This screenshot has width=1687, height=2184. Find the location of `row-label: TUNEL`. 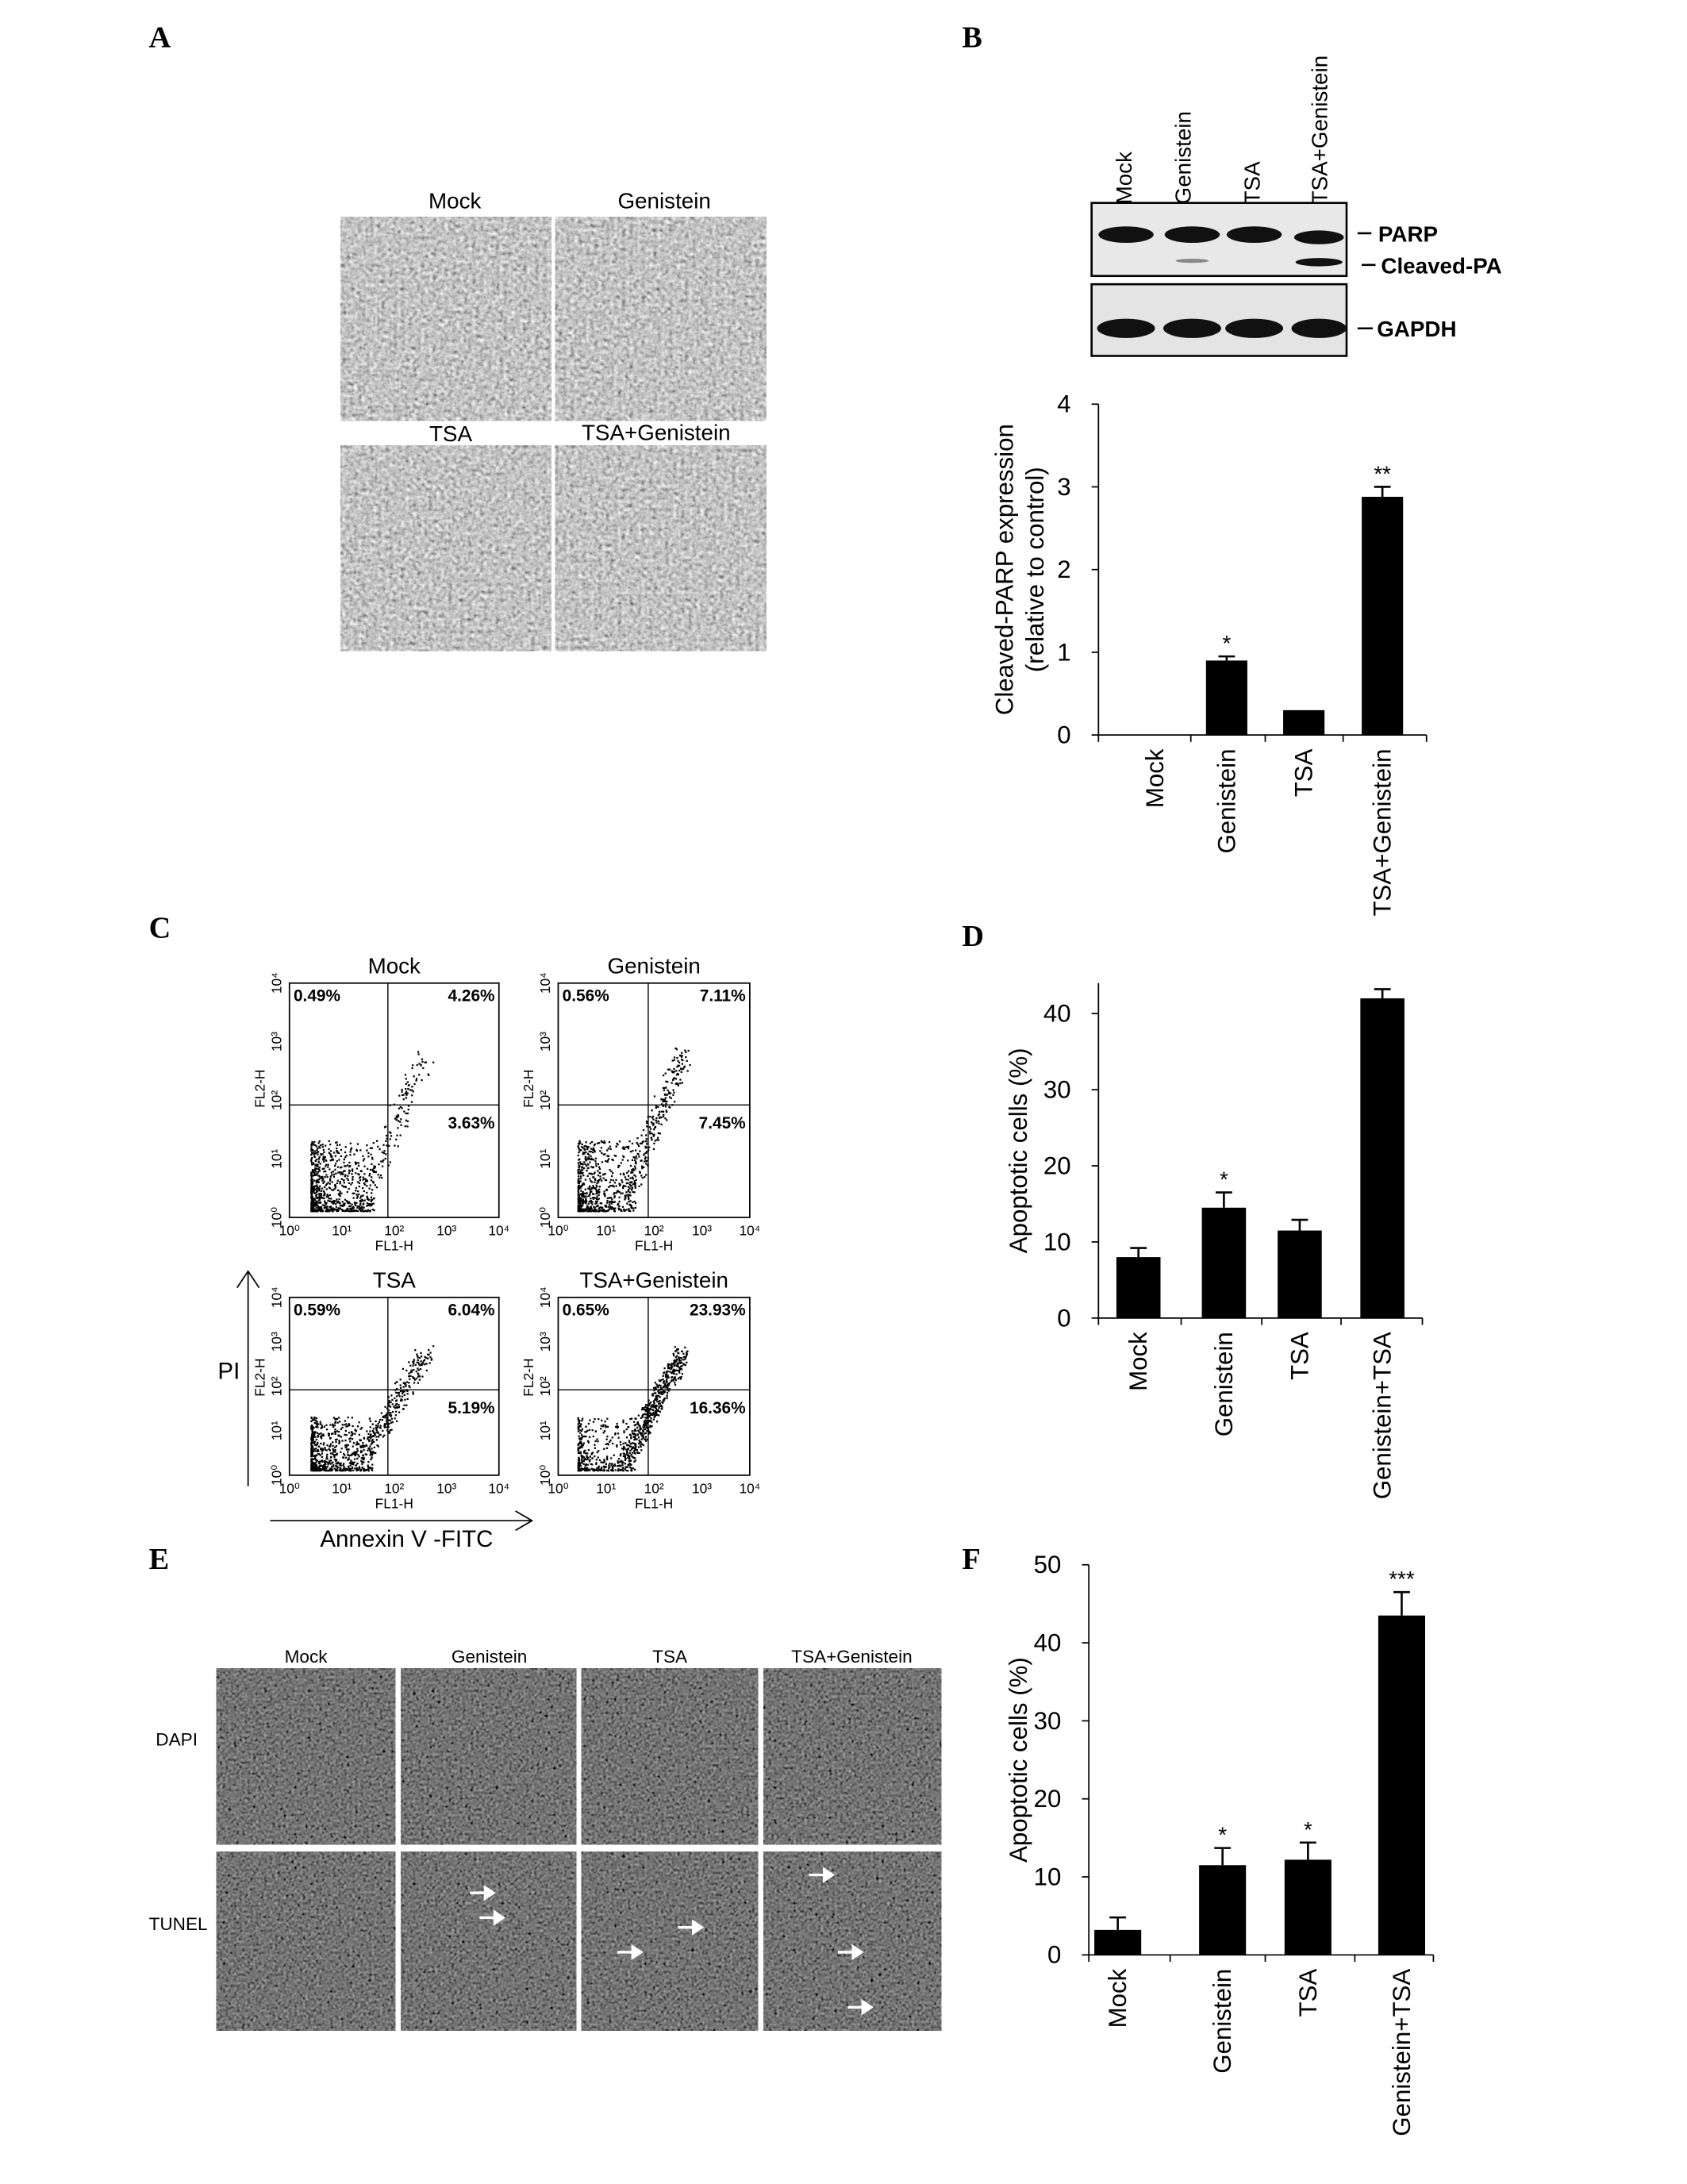

row-label: TUNEL is located at coordinates (178, 1924).